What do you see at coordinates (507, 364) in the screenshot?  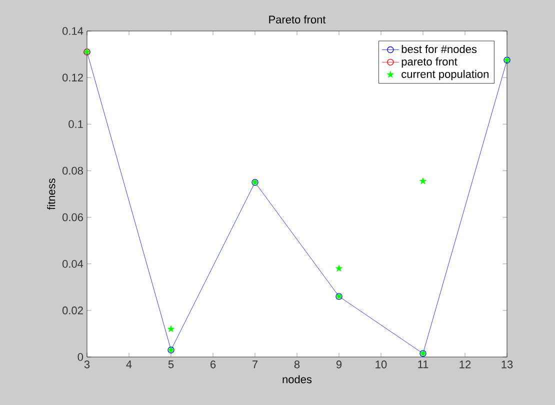 I see `x-tick-label: 13` at bounding box center [507, 364].